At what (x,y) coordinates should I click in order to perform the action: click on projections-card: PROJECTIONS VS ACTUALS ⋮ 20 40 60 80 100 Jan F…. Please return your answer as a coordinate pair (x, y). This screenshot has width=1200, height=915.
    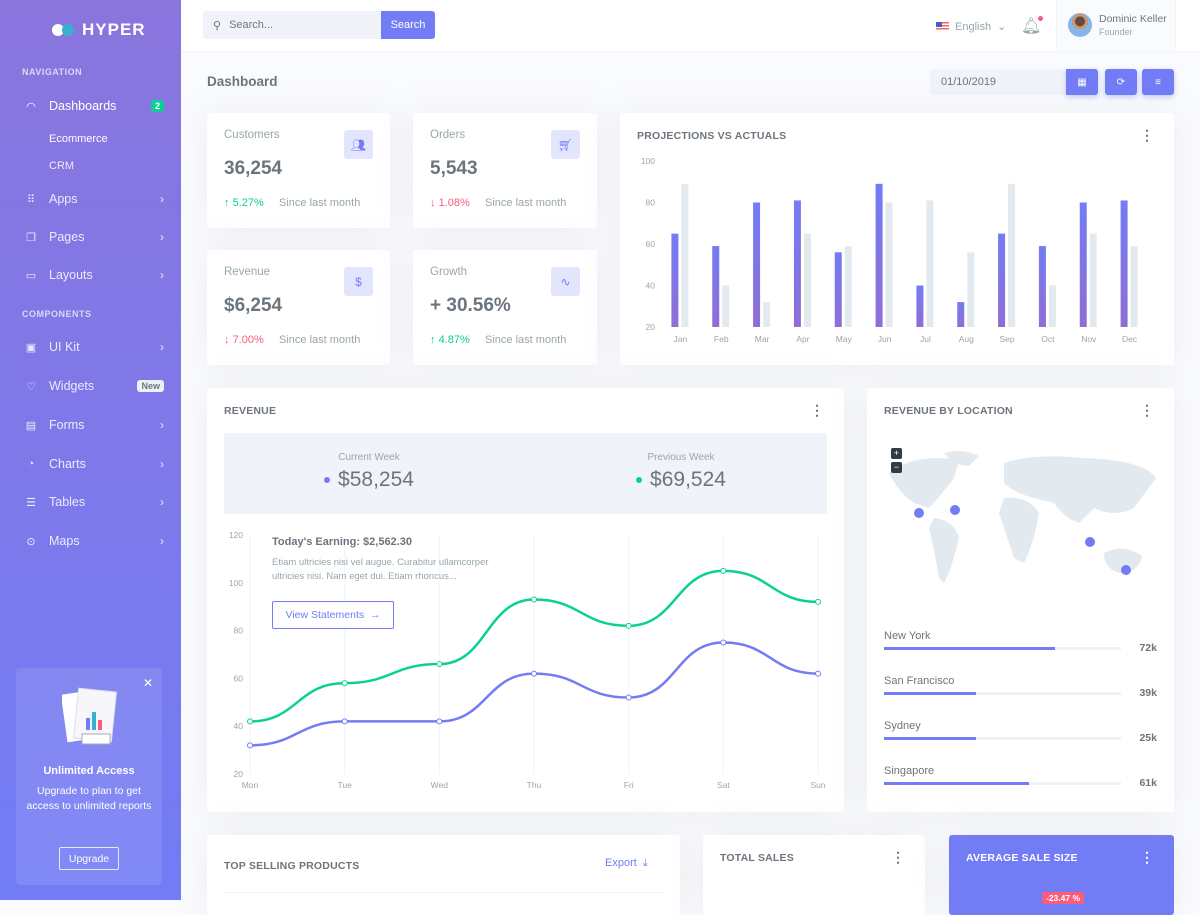
    Looking at the image, I should click on (897, 239).